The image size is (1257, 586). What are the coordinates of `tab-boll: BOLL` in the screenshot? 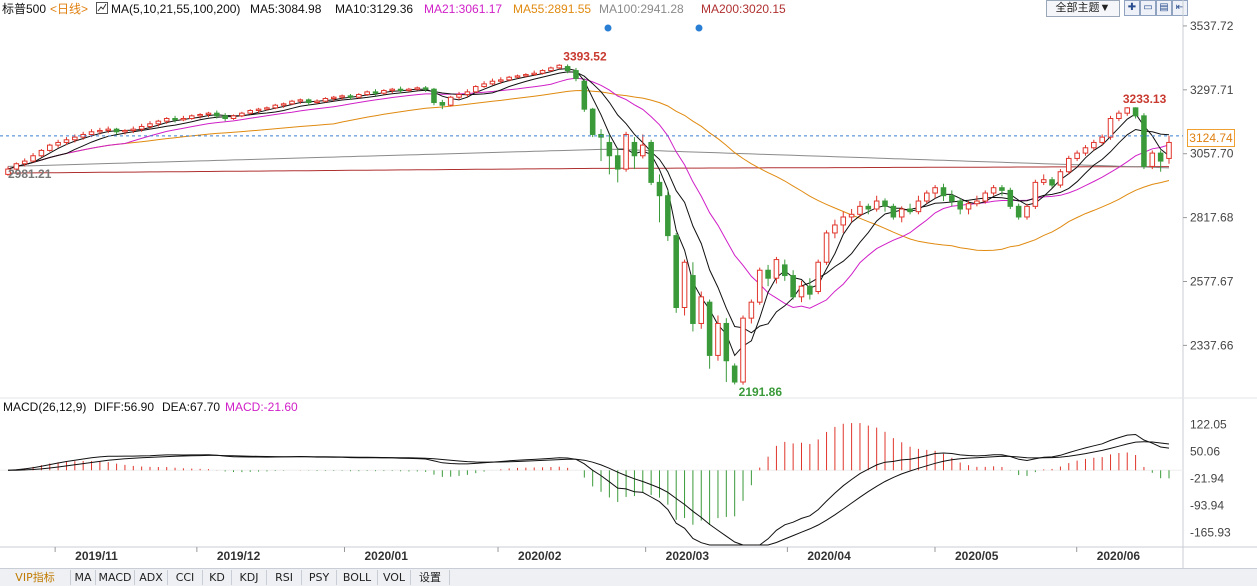 It's located at (357, 577).